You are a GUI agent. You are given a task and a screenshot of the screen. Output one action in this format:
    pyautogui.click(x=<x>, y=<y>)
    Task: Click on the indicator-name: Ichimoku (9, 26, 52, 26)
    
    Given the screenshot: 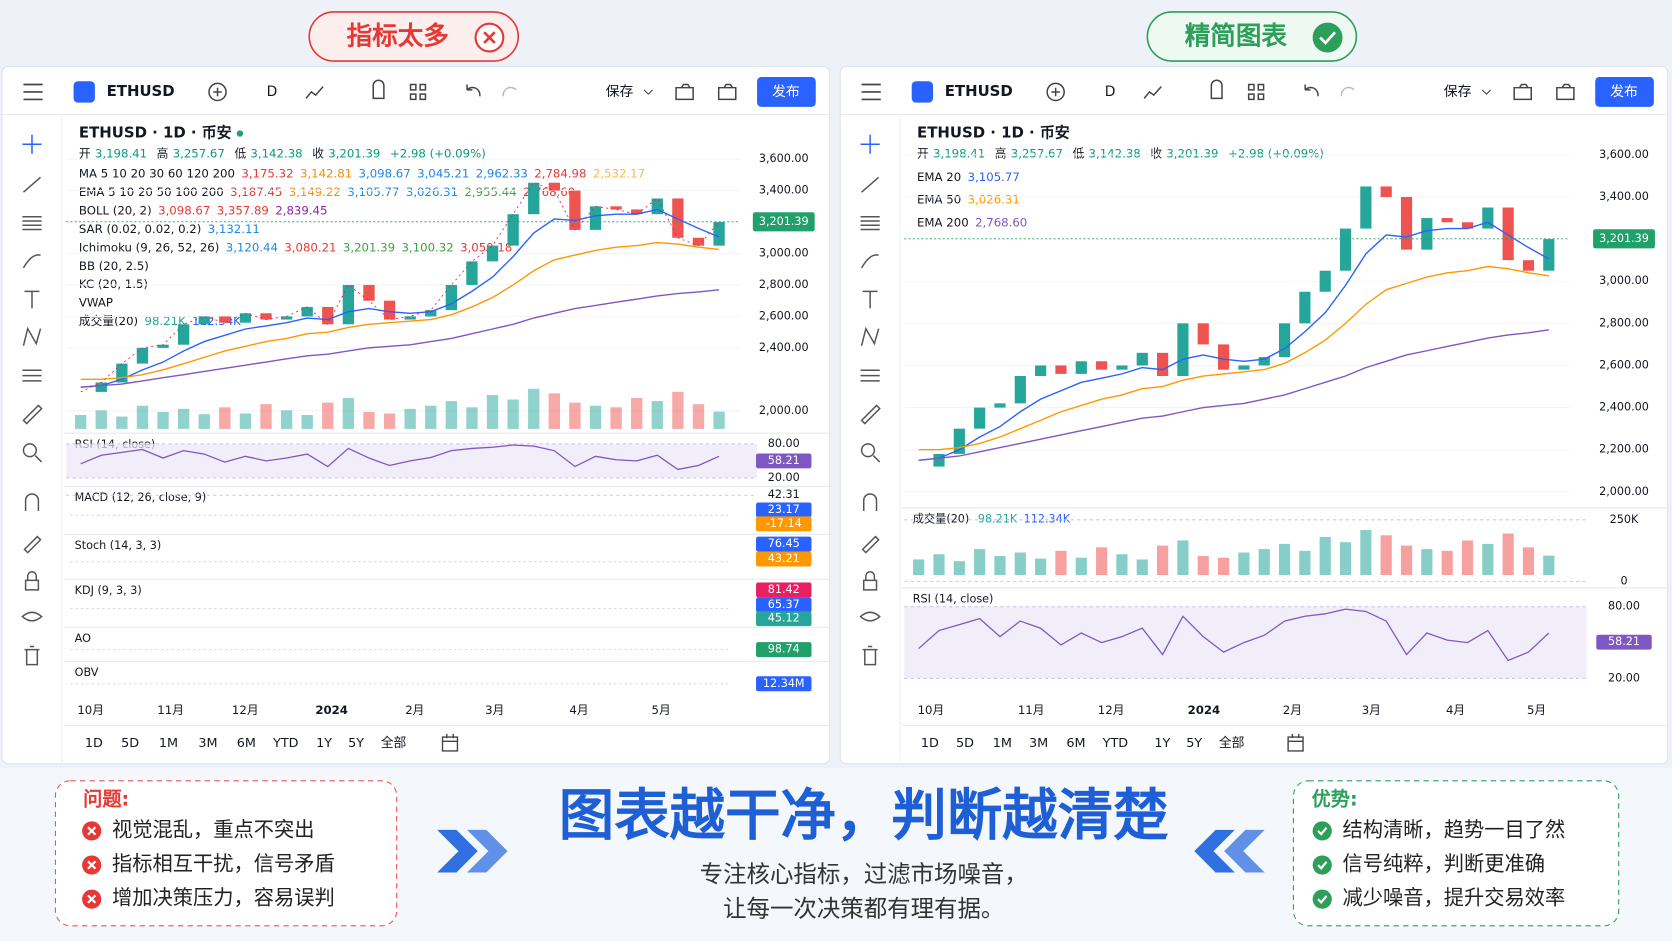 What is the action you would take?
    pyautogui.click(x=149, y=247)
    